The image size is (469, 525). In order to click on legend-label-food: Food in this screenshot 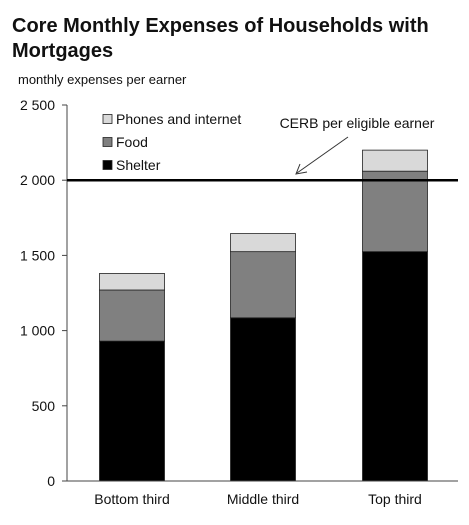, I will do `click(132, 142)`.